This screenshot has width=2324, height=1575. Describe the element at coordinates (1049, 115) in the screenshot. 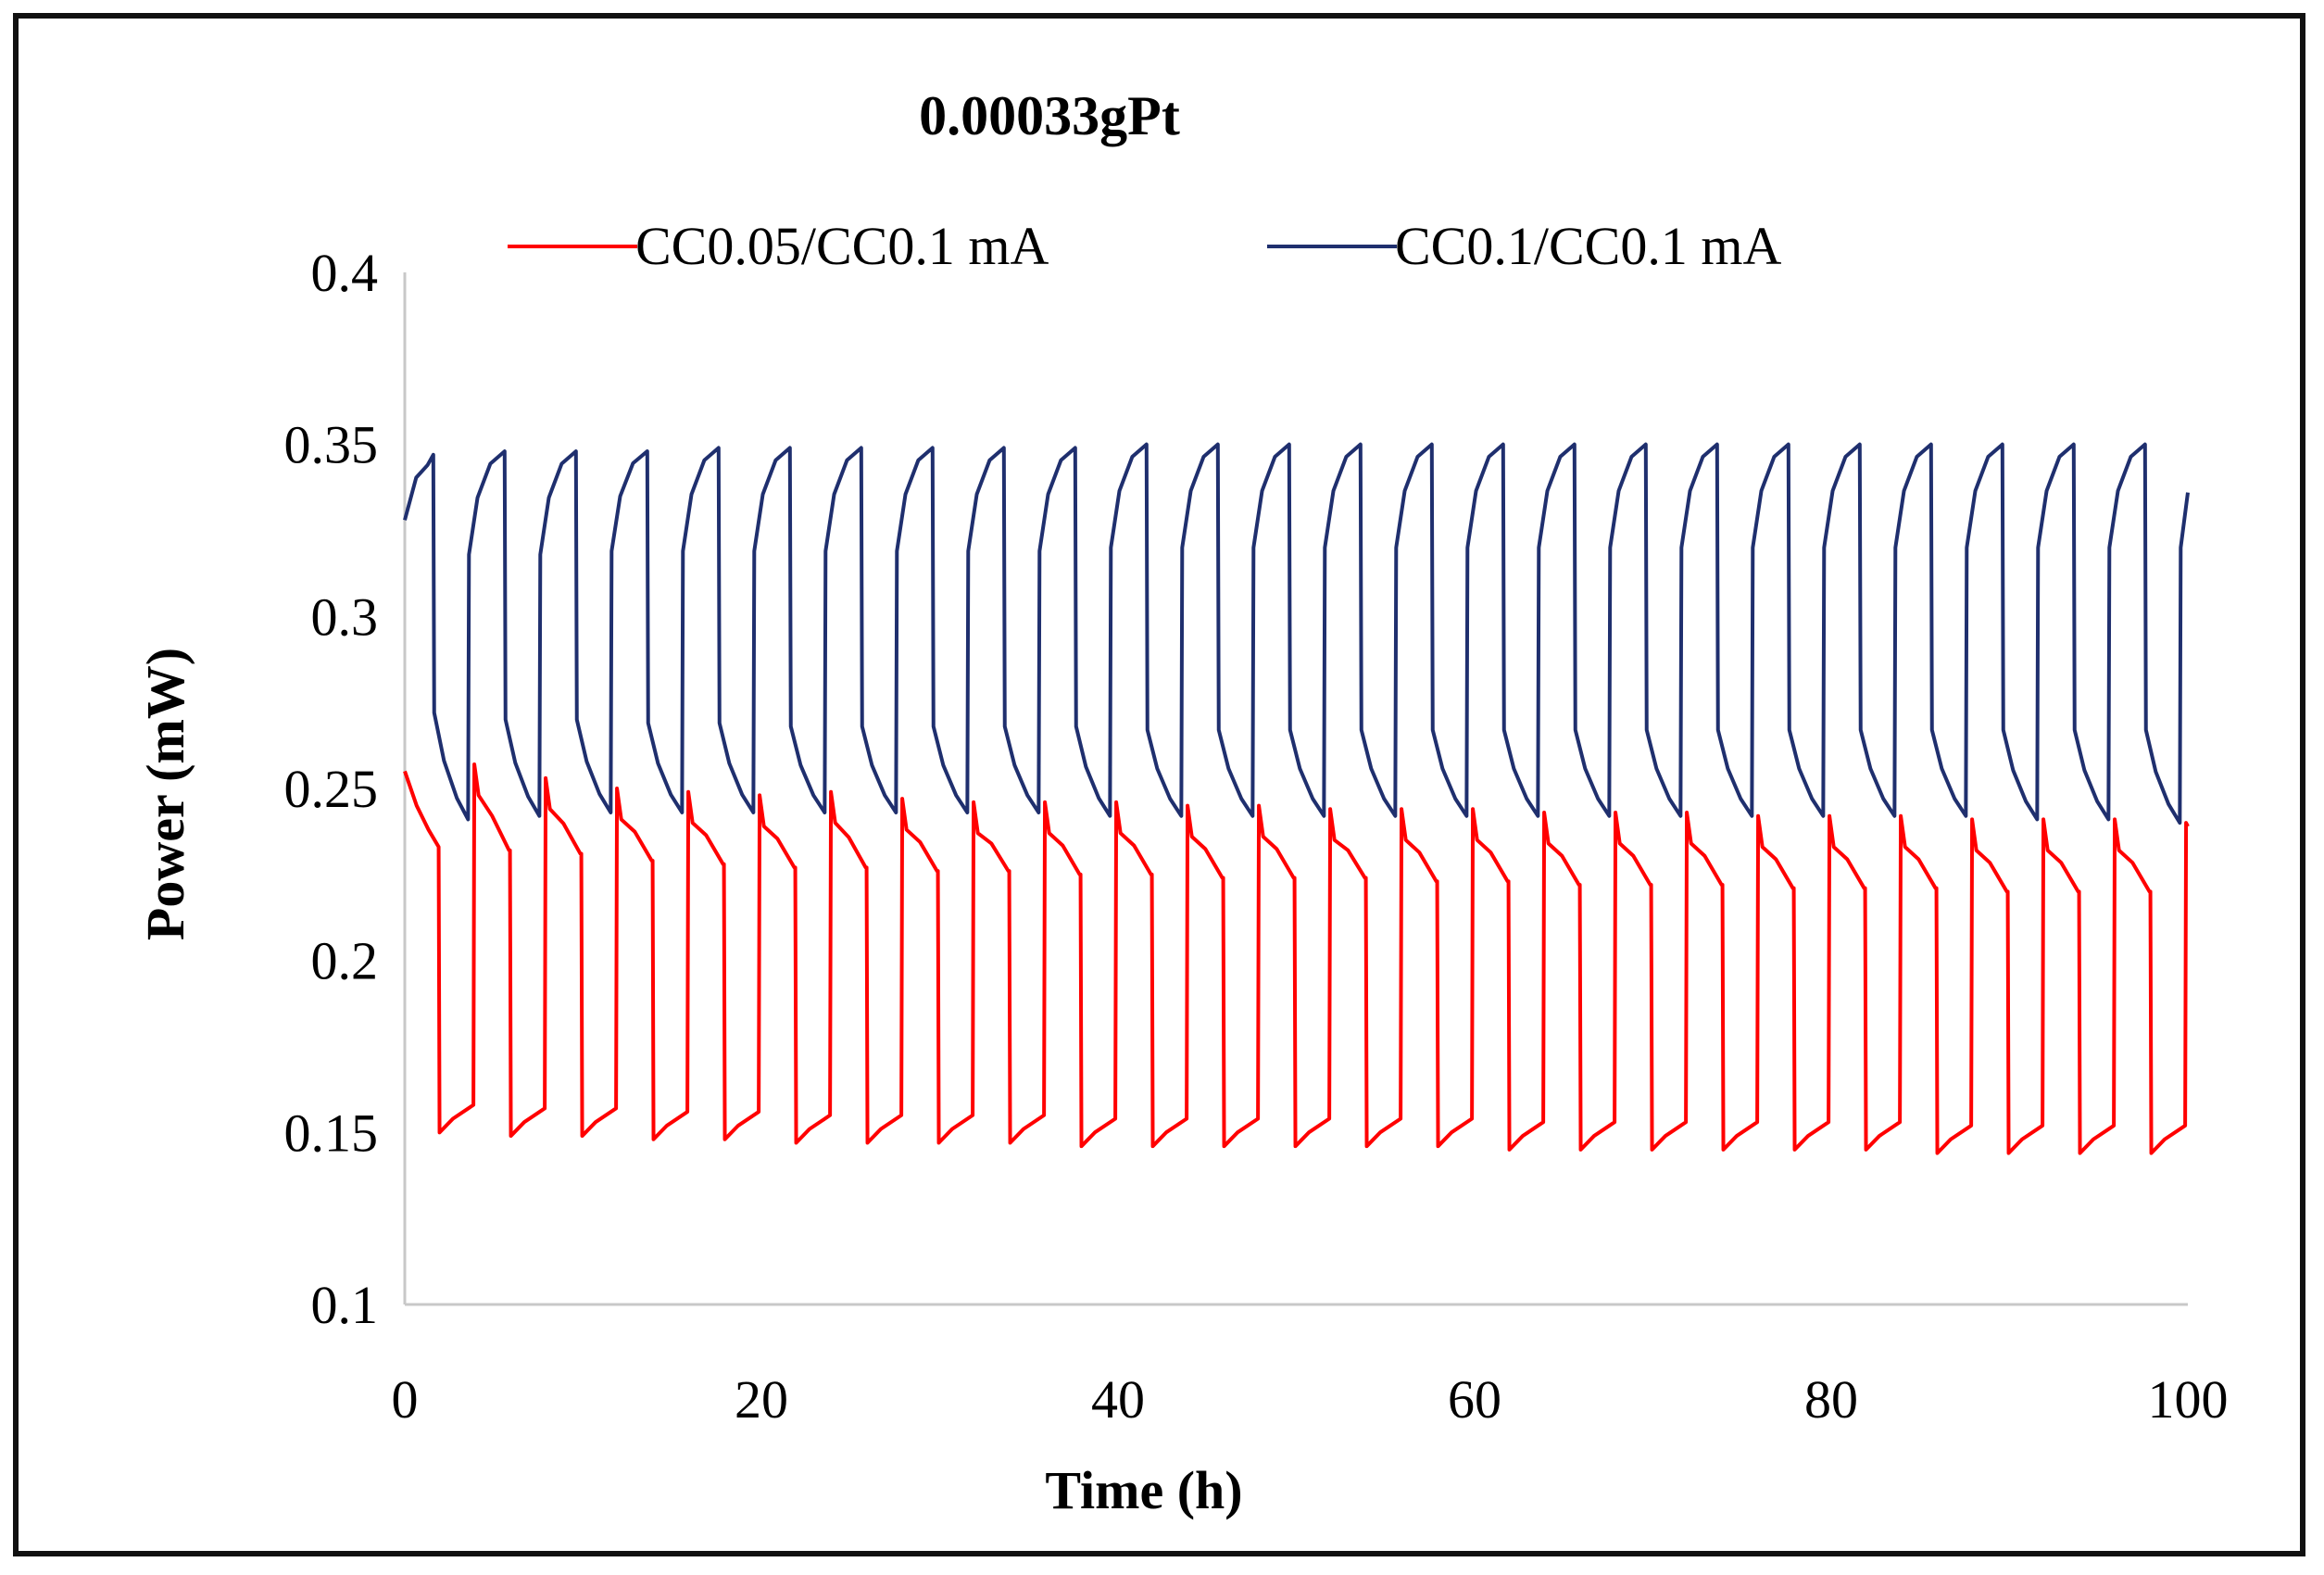

I see `chart-title: 0.00033gPt` at that location.